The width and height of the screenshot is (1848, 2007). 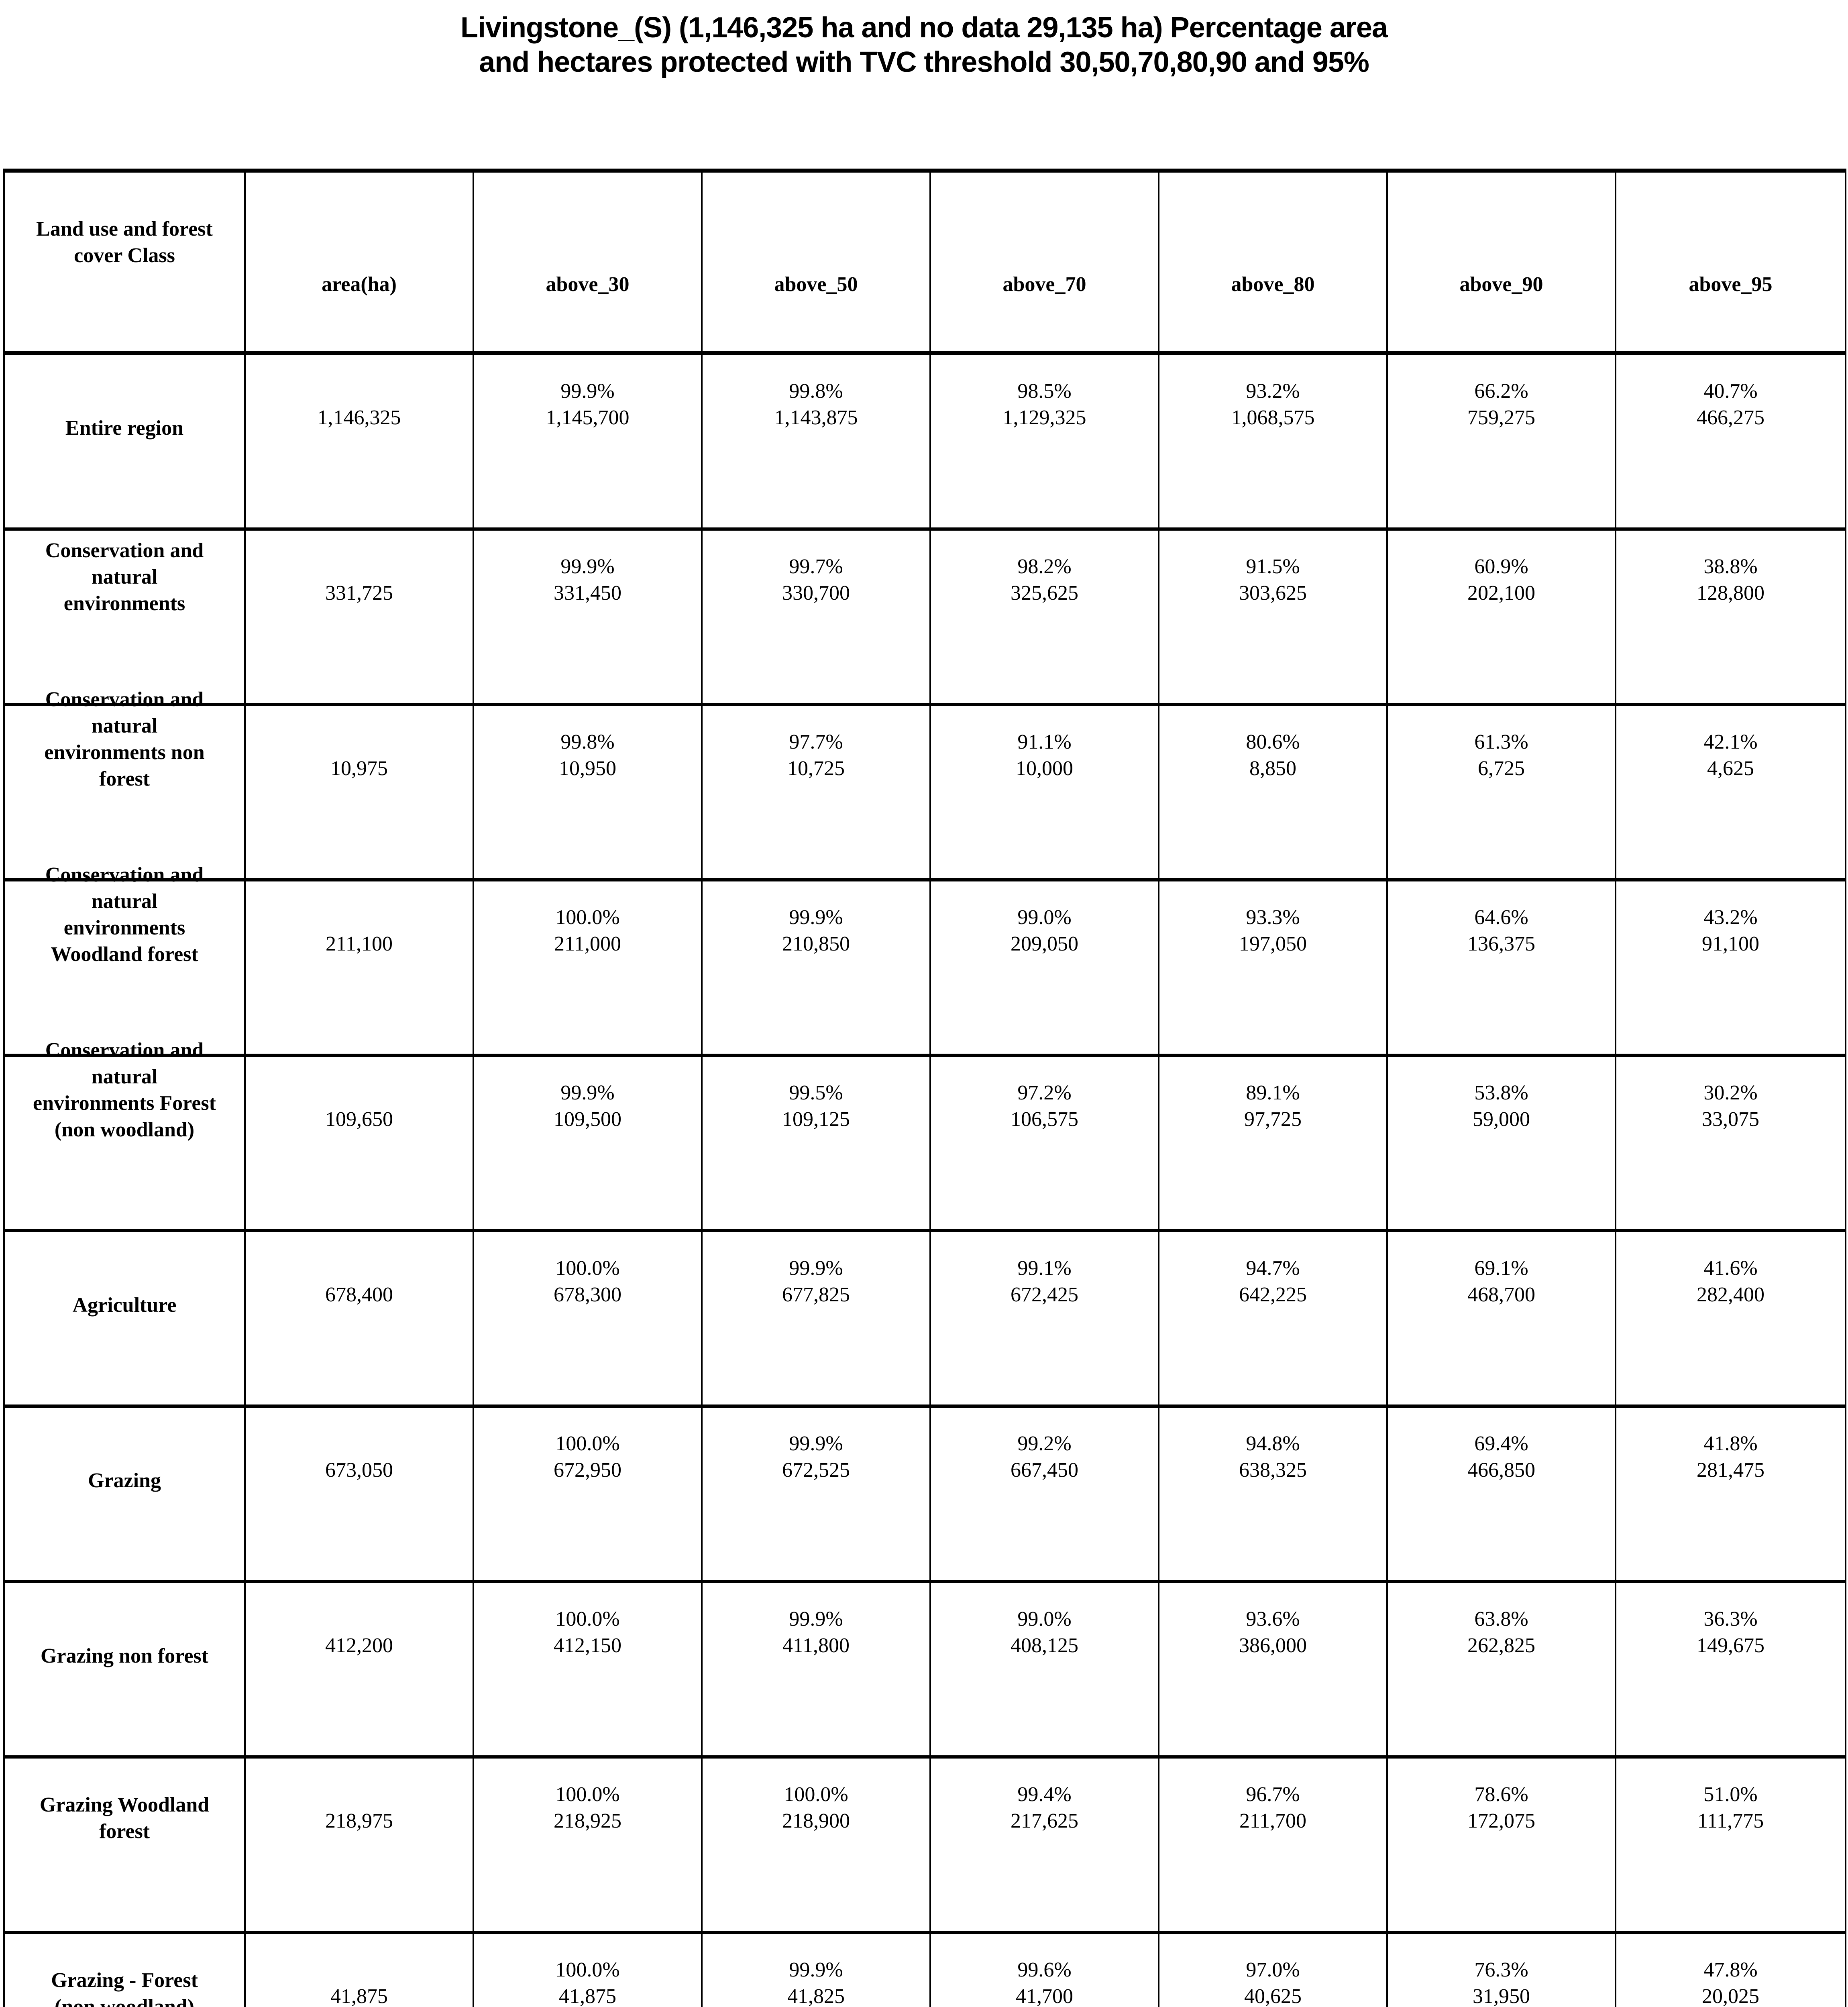 What do you see at coordinates (589, 618) in the screenshot?
I see `threshold-cell: 99.9% 331,450` at bounding box center [589, 618].